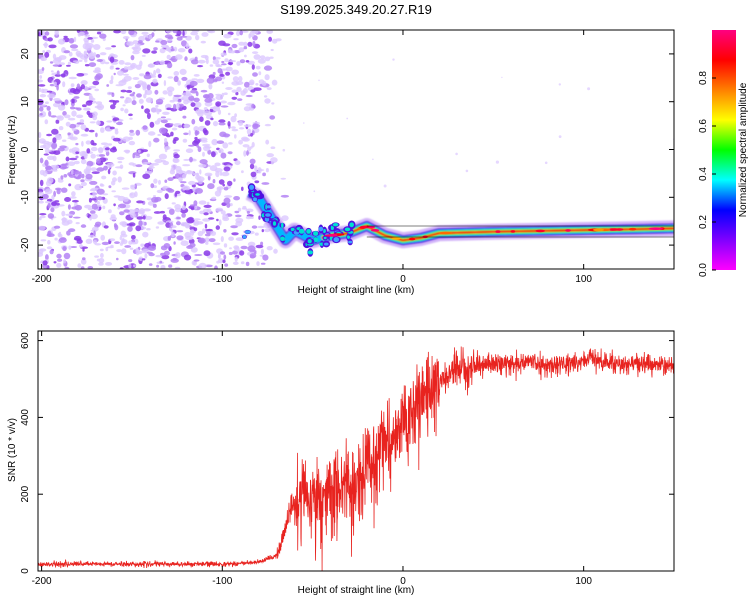 Image resolution: width=750 pixels, height=600 pixels. Describe the element at coordinates (25, 197) in the screenshot. I see `y-tick-label: -10` at that location.